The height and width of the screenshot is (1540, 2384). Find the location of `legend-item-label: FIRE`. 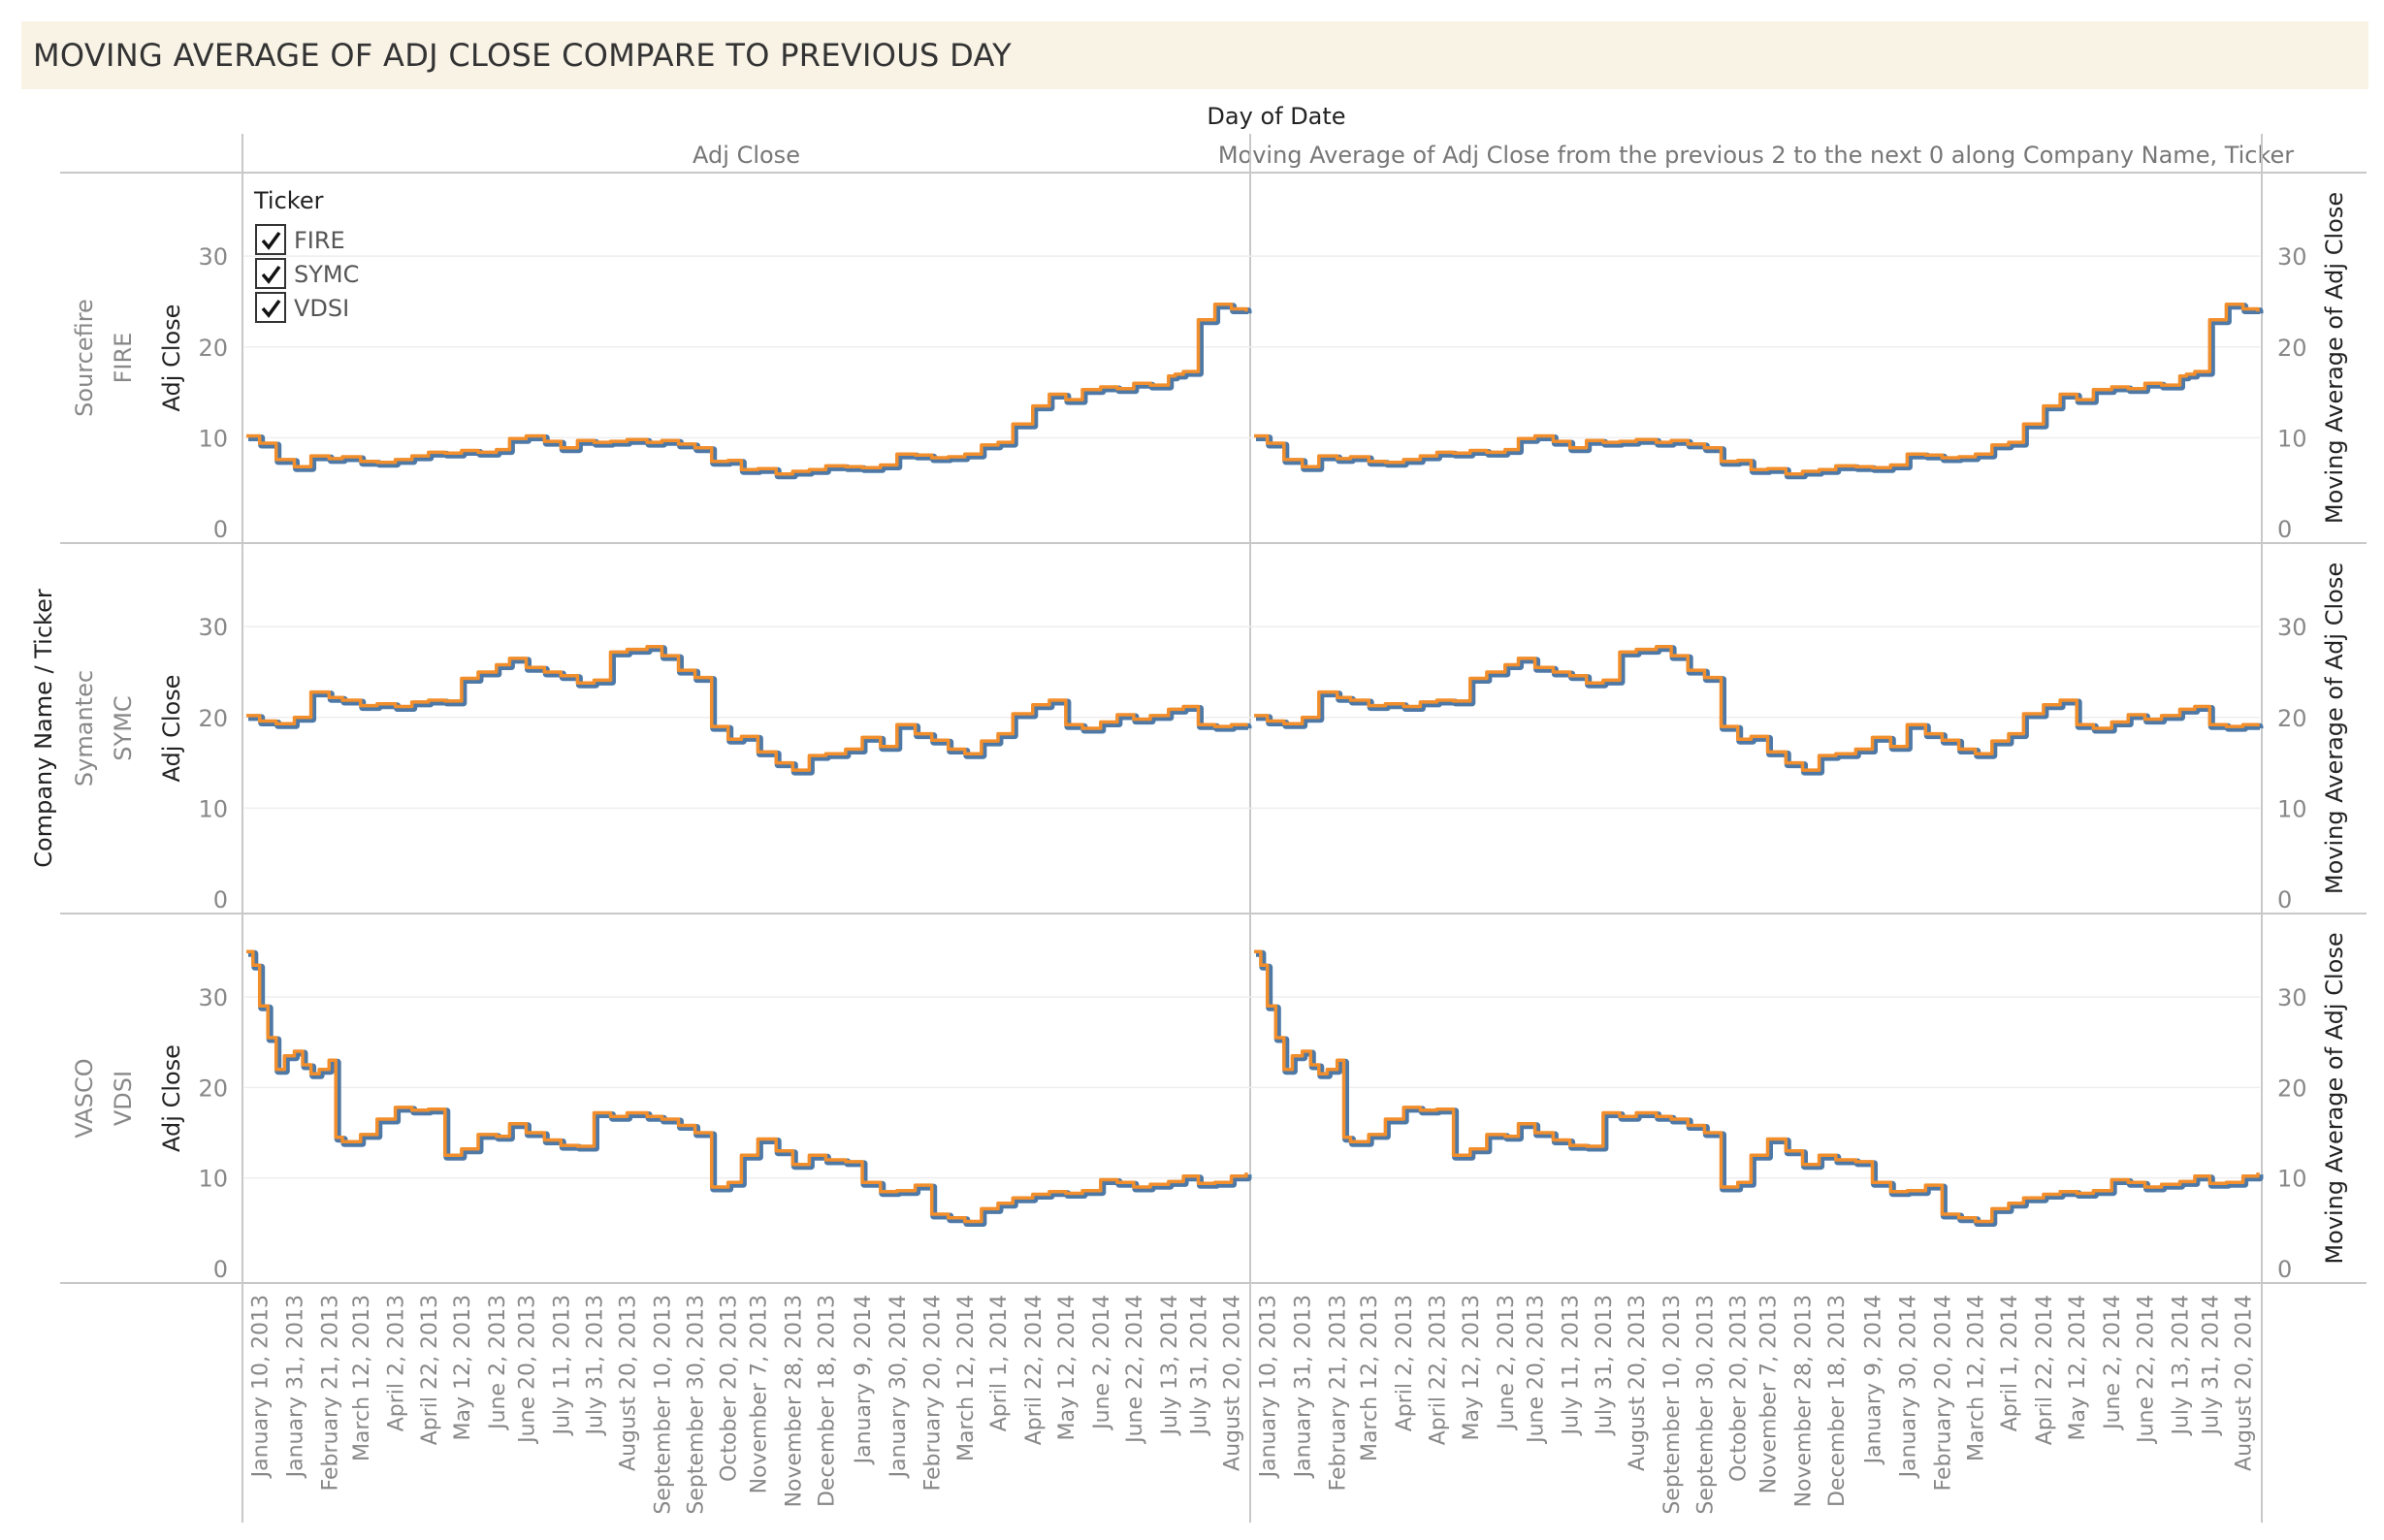

legend-item-label: FIRE is located at coordinates (319, 241).